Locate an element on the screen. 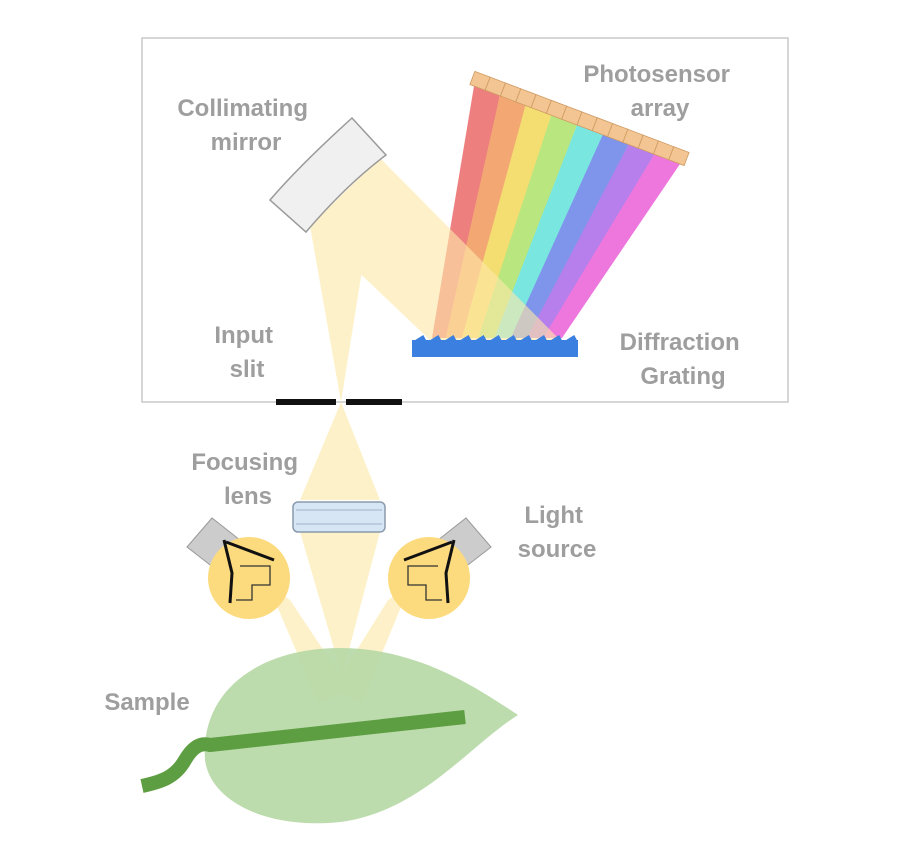 The width and height of the screenshot is (911, 853). label-photosensor-array: Photosensor array is located at coordinates (659, 91).